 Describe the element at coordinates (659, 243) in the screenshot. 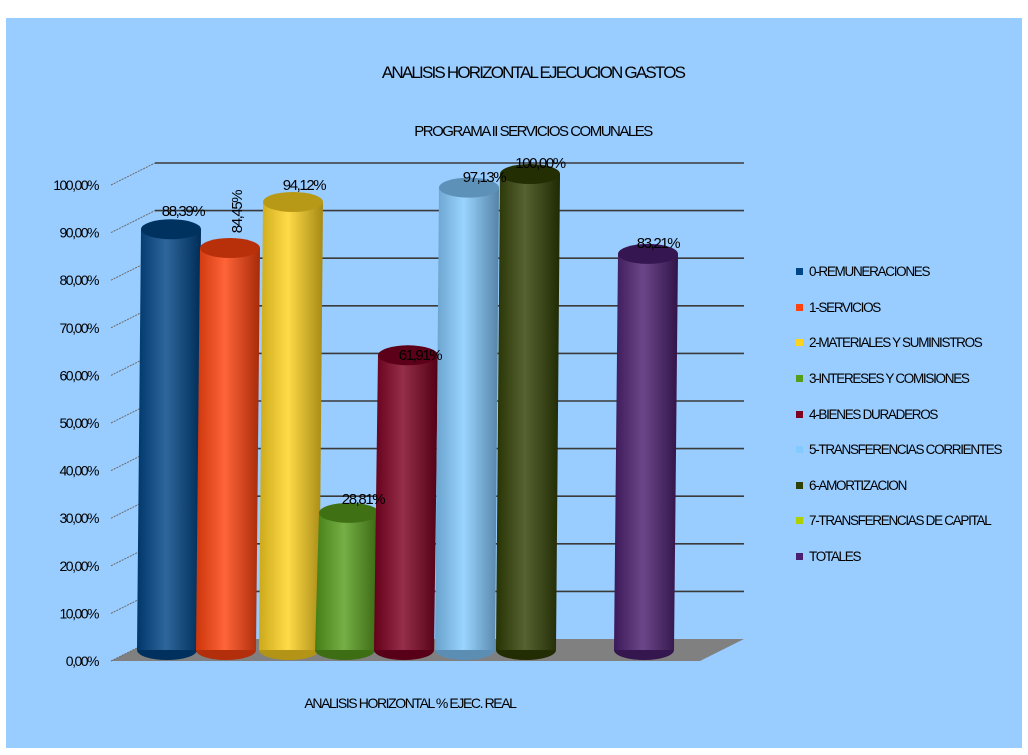

I see `data-label: 83,21%` at that location.